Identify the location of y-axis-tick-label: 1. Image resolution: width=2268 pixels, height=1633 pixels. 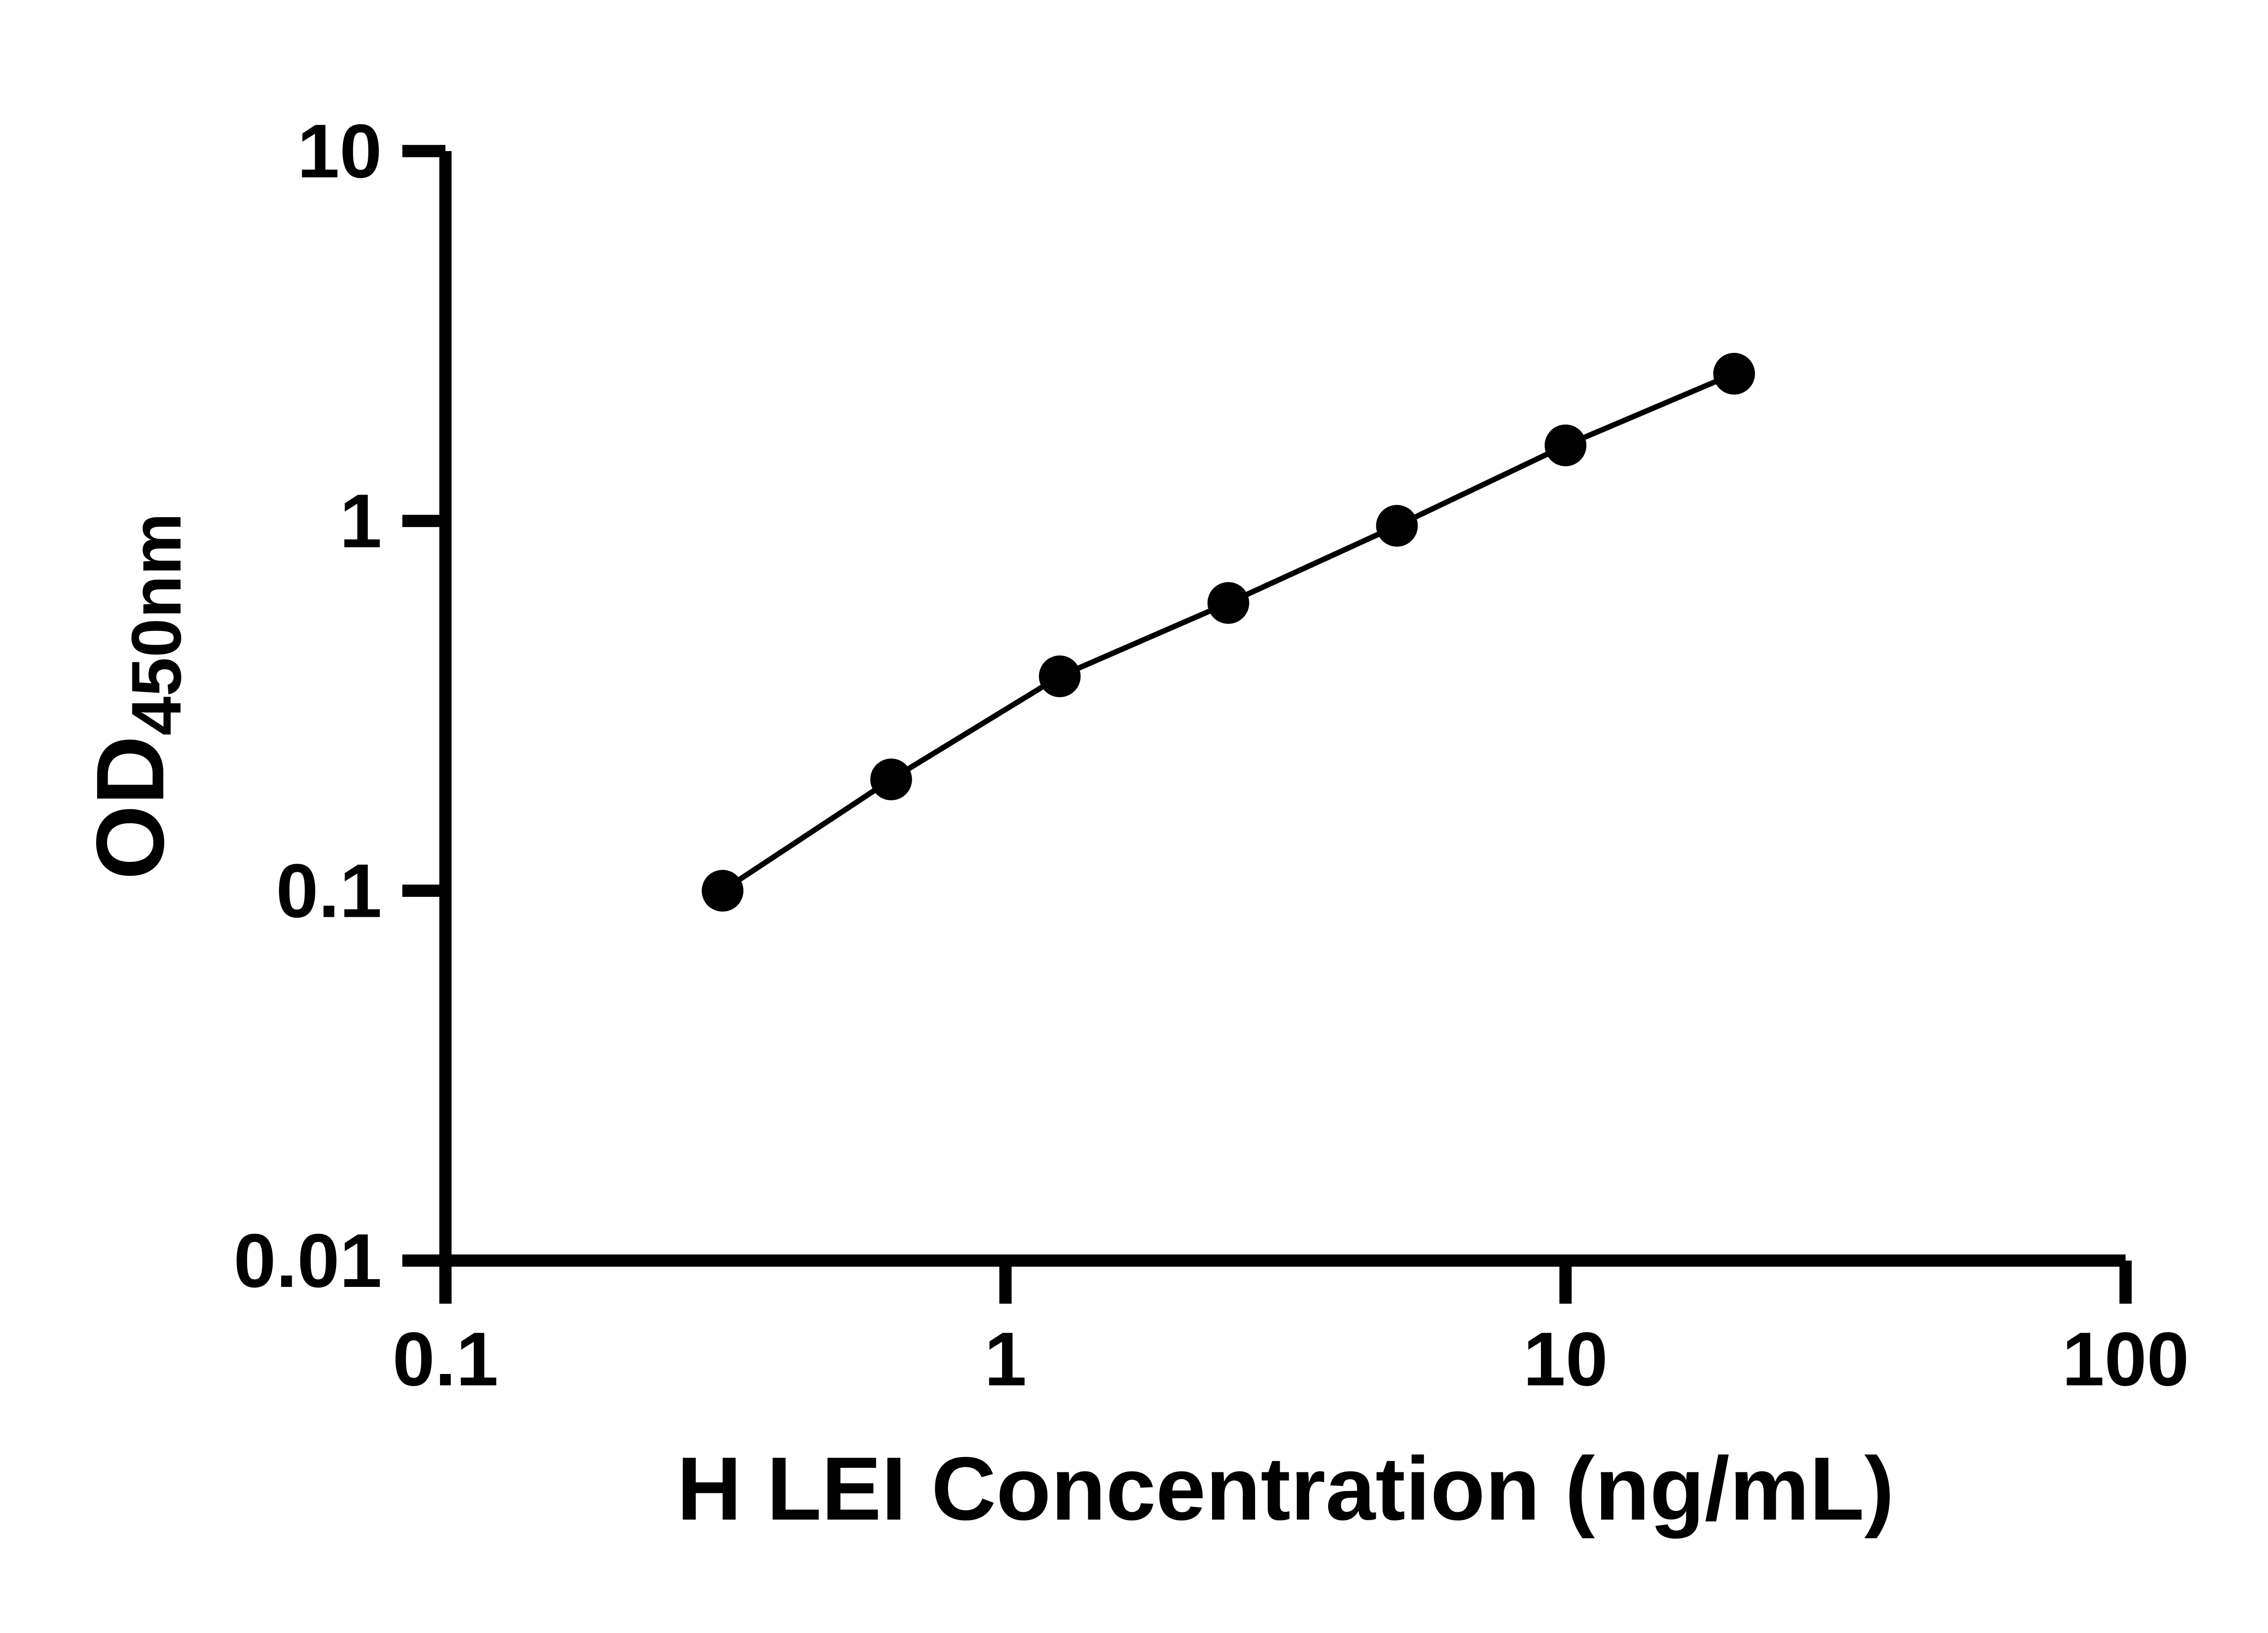
(361, 520).